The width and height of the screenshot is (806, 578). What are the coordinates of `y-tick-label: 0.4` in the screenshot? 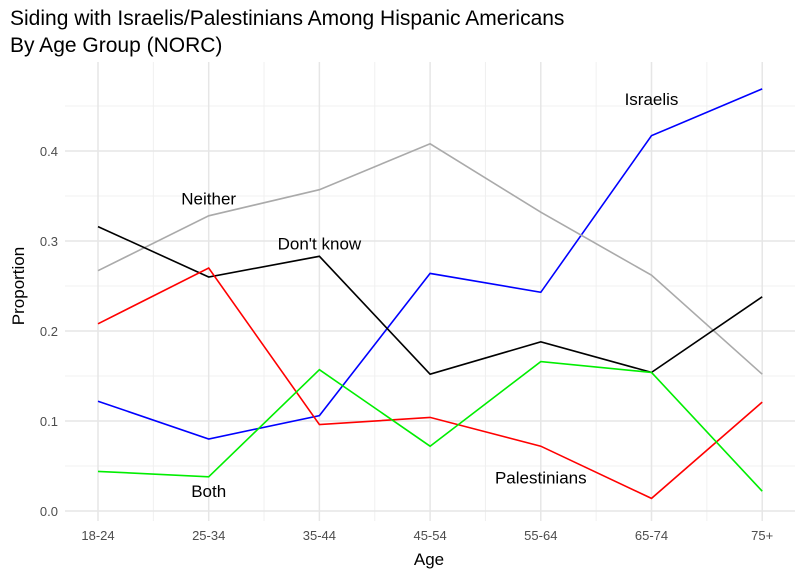 It's located at (49, 151).